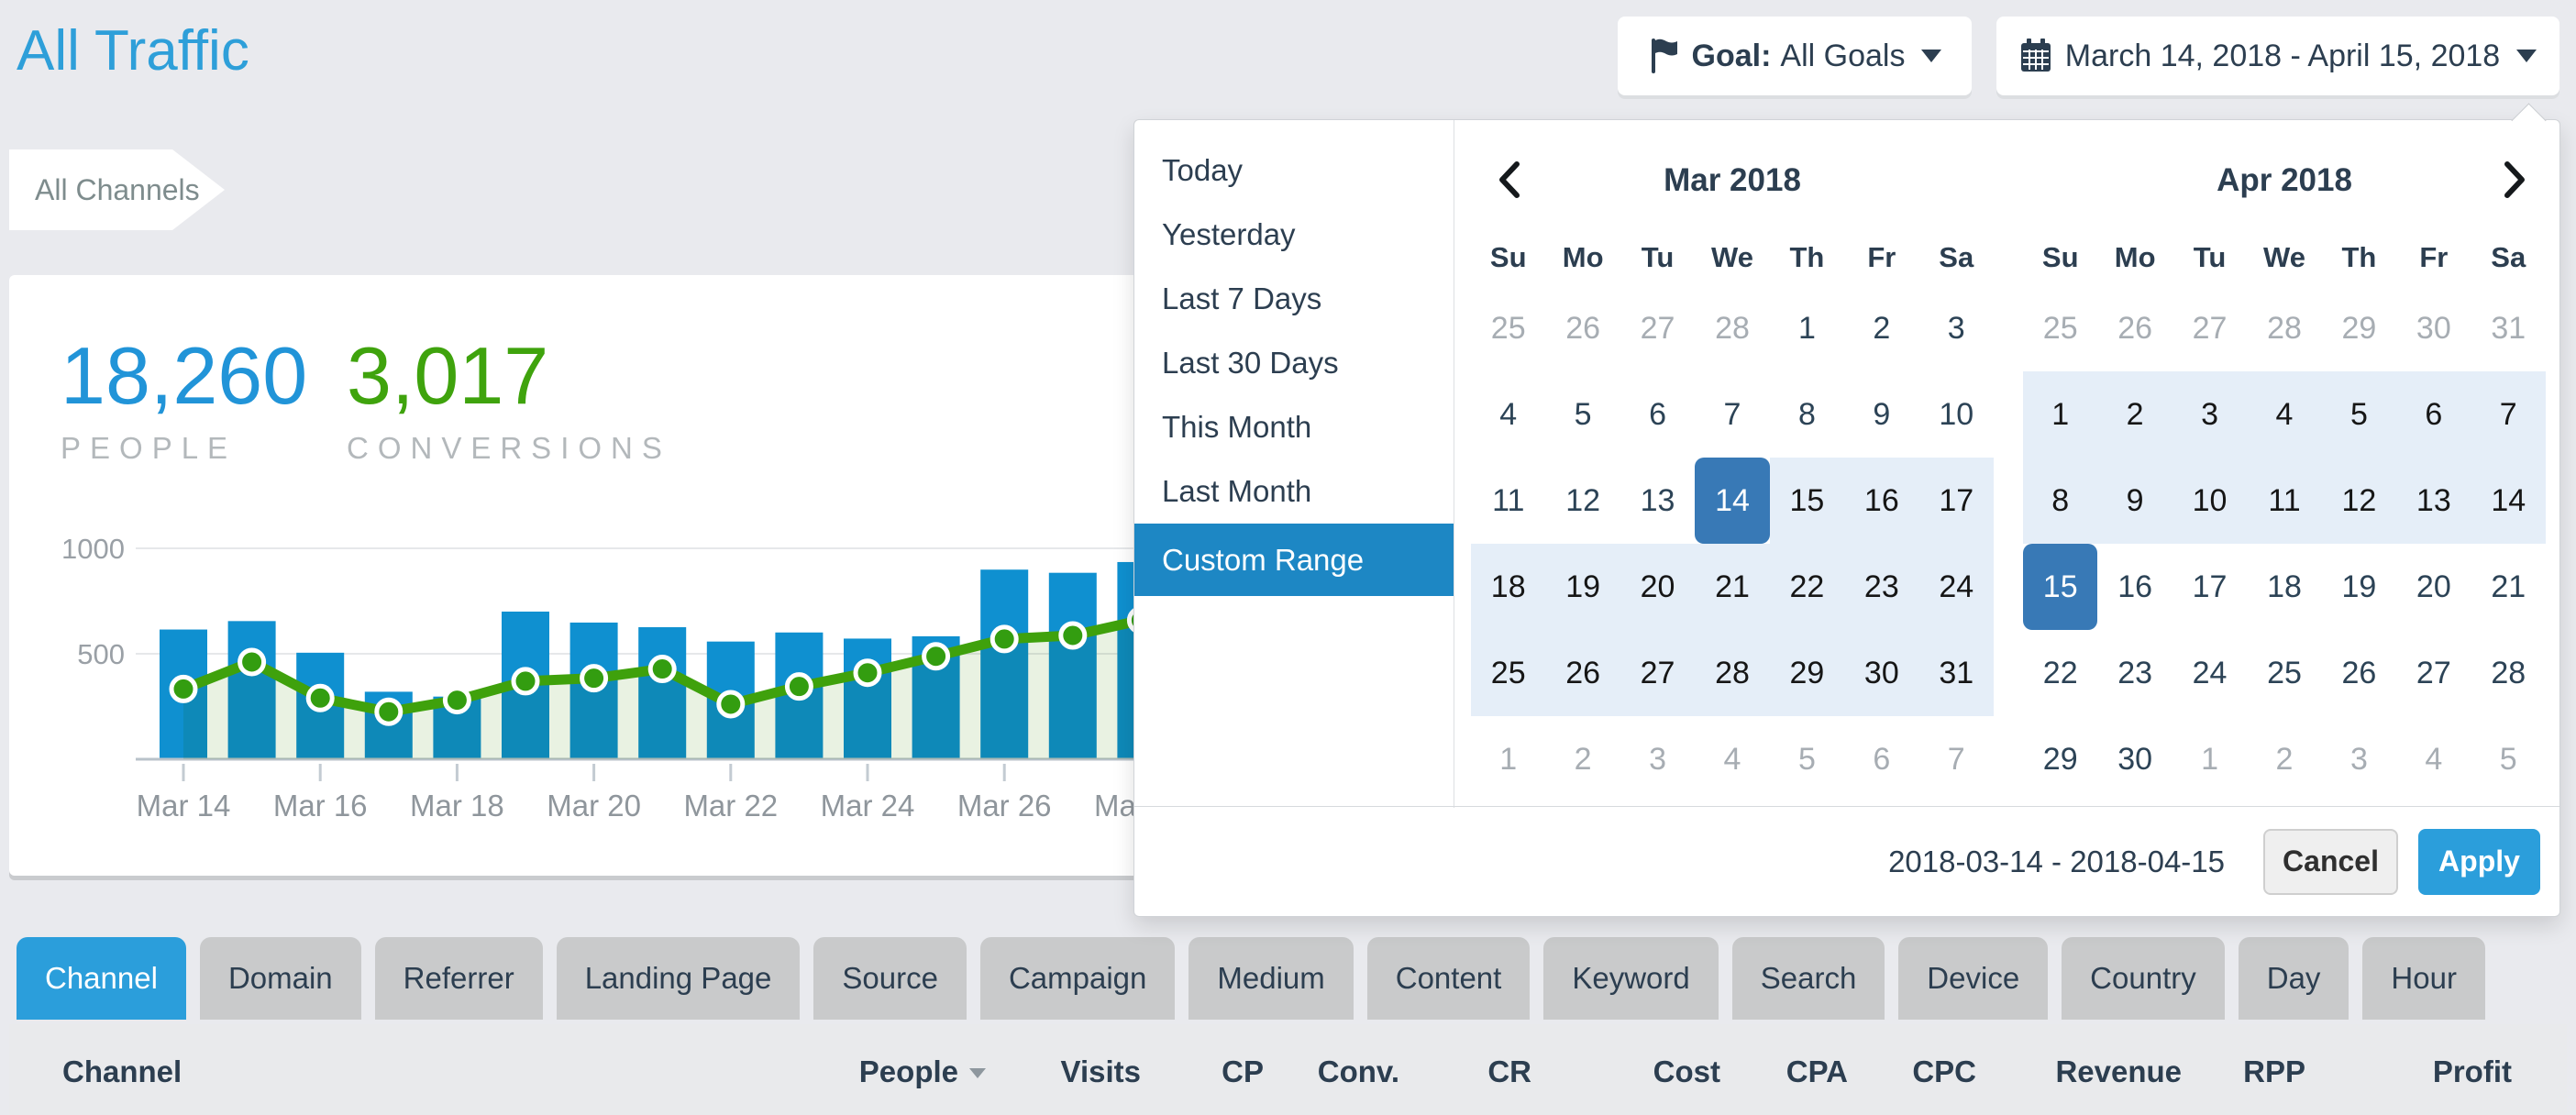 This screenshot has height=1115, width=2576. Describe the element at coordinates (1271, 978) in the screenshot. I see `tab-medium: Medium` at that location.